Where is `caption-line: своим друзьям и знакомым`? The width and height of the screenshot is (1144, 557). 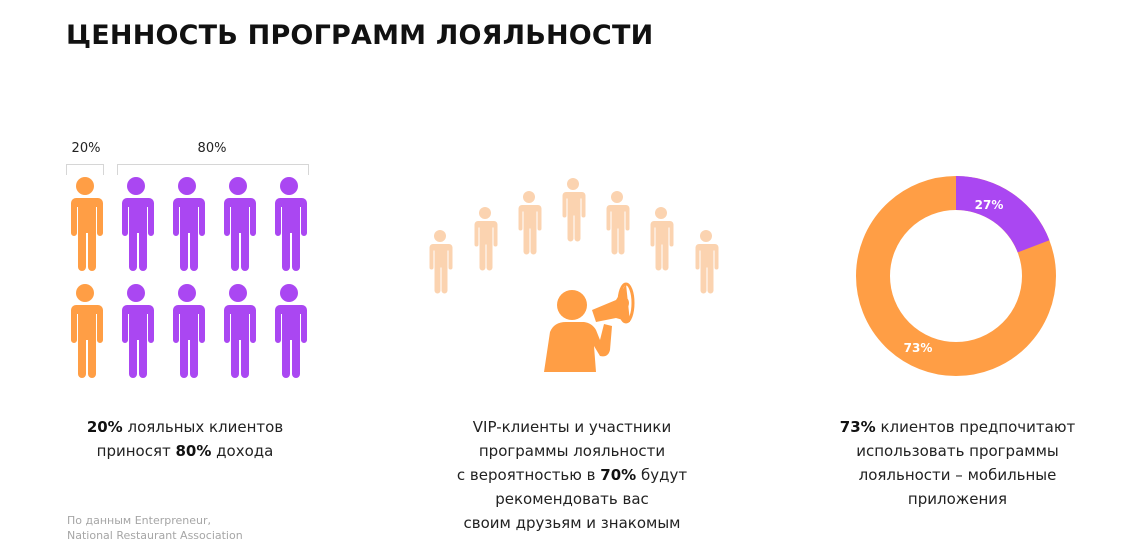 caption-line: своим друзьям и знакомым is located at coordinates (572, 523).